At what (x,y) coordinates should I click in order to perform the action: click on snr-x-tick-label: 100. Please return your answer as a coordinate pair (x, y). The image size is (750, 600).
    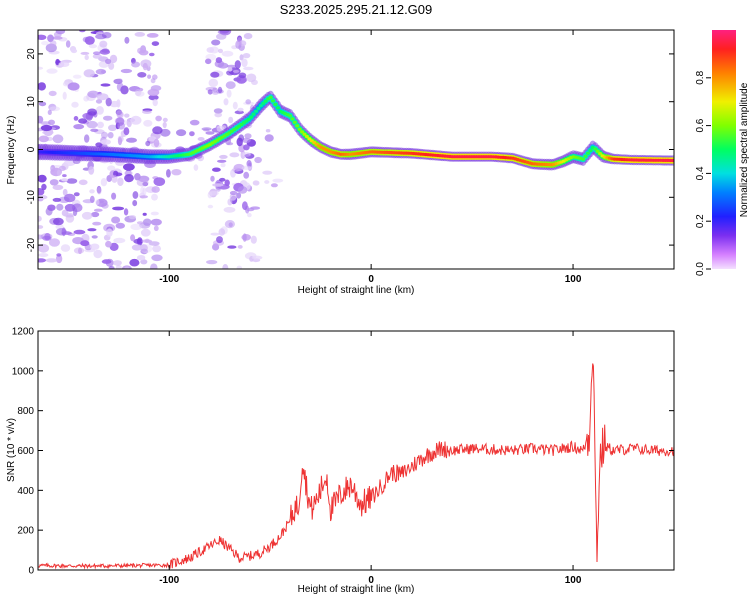
    Looking at the image, I should click on (573, 580).